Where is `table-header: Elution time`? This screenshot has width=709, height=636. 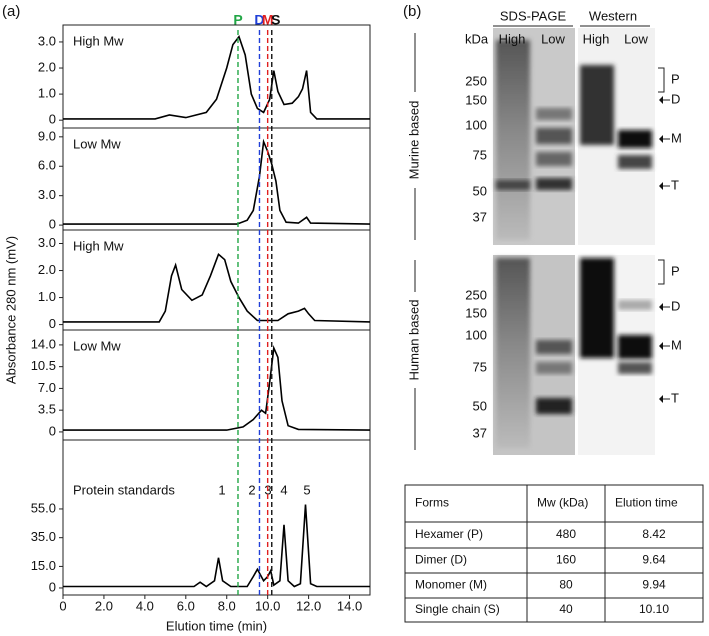
table-header: Elution time is located at coordinates (646, 503).